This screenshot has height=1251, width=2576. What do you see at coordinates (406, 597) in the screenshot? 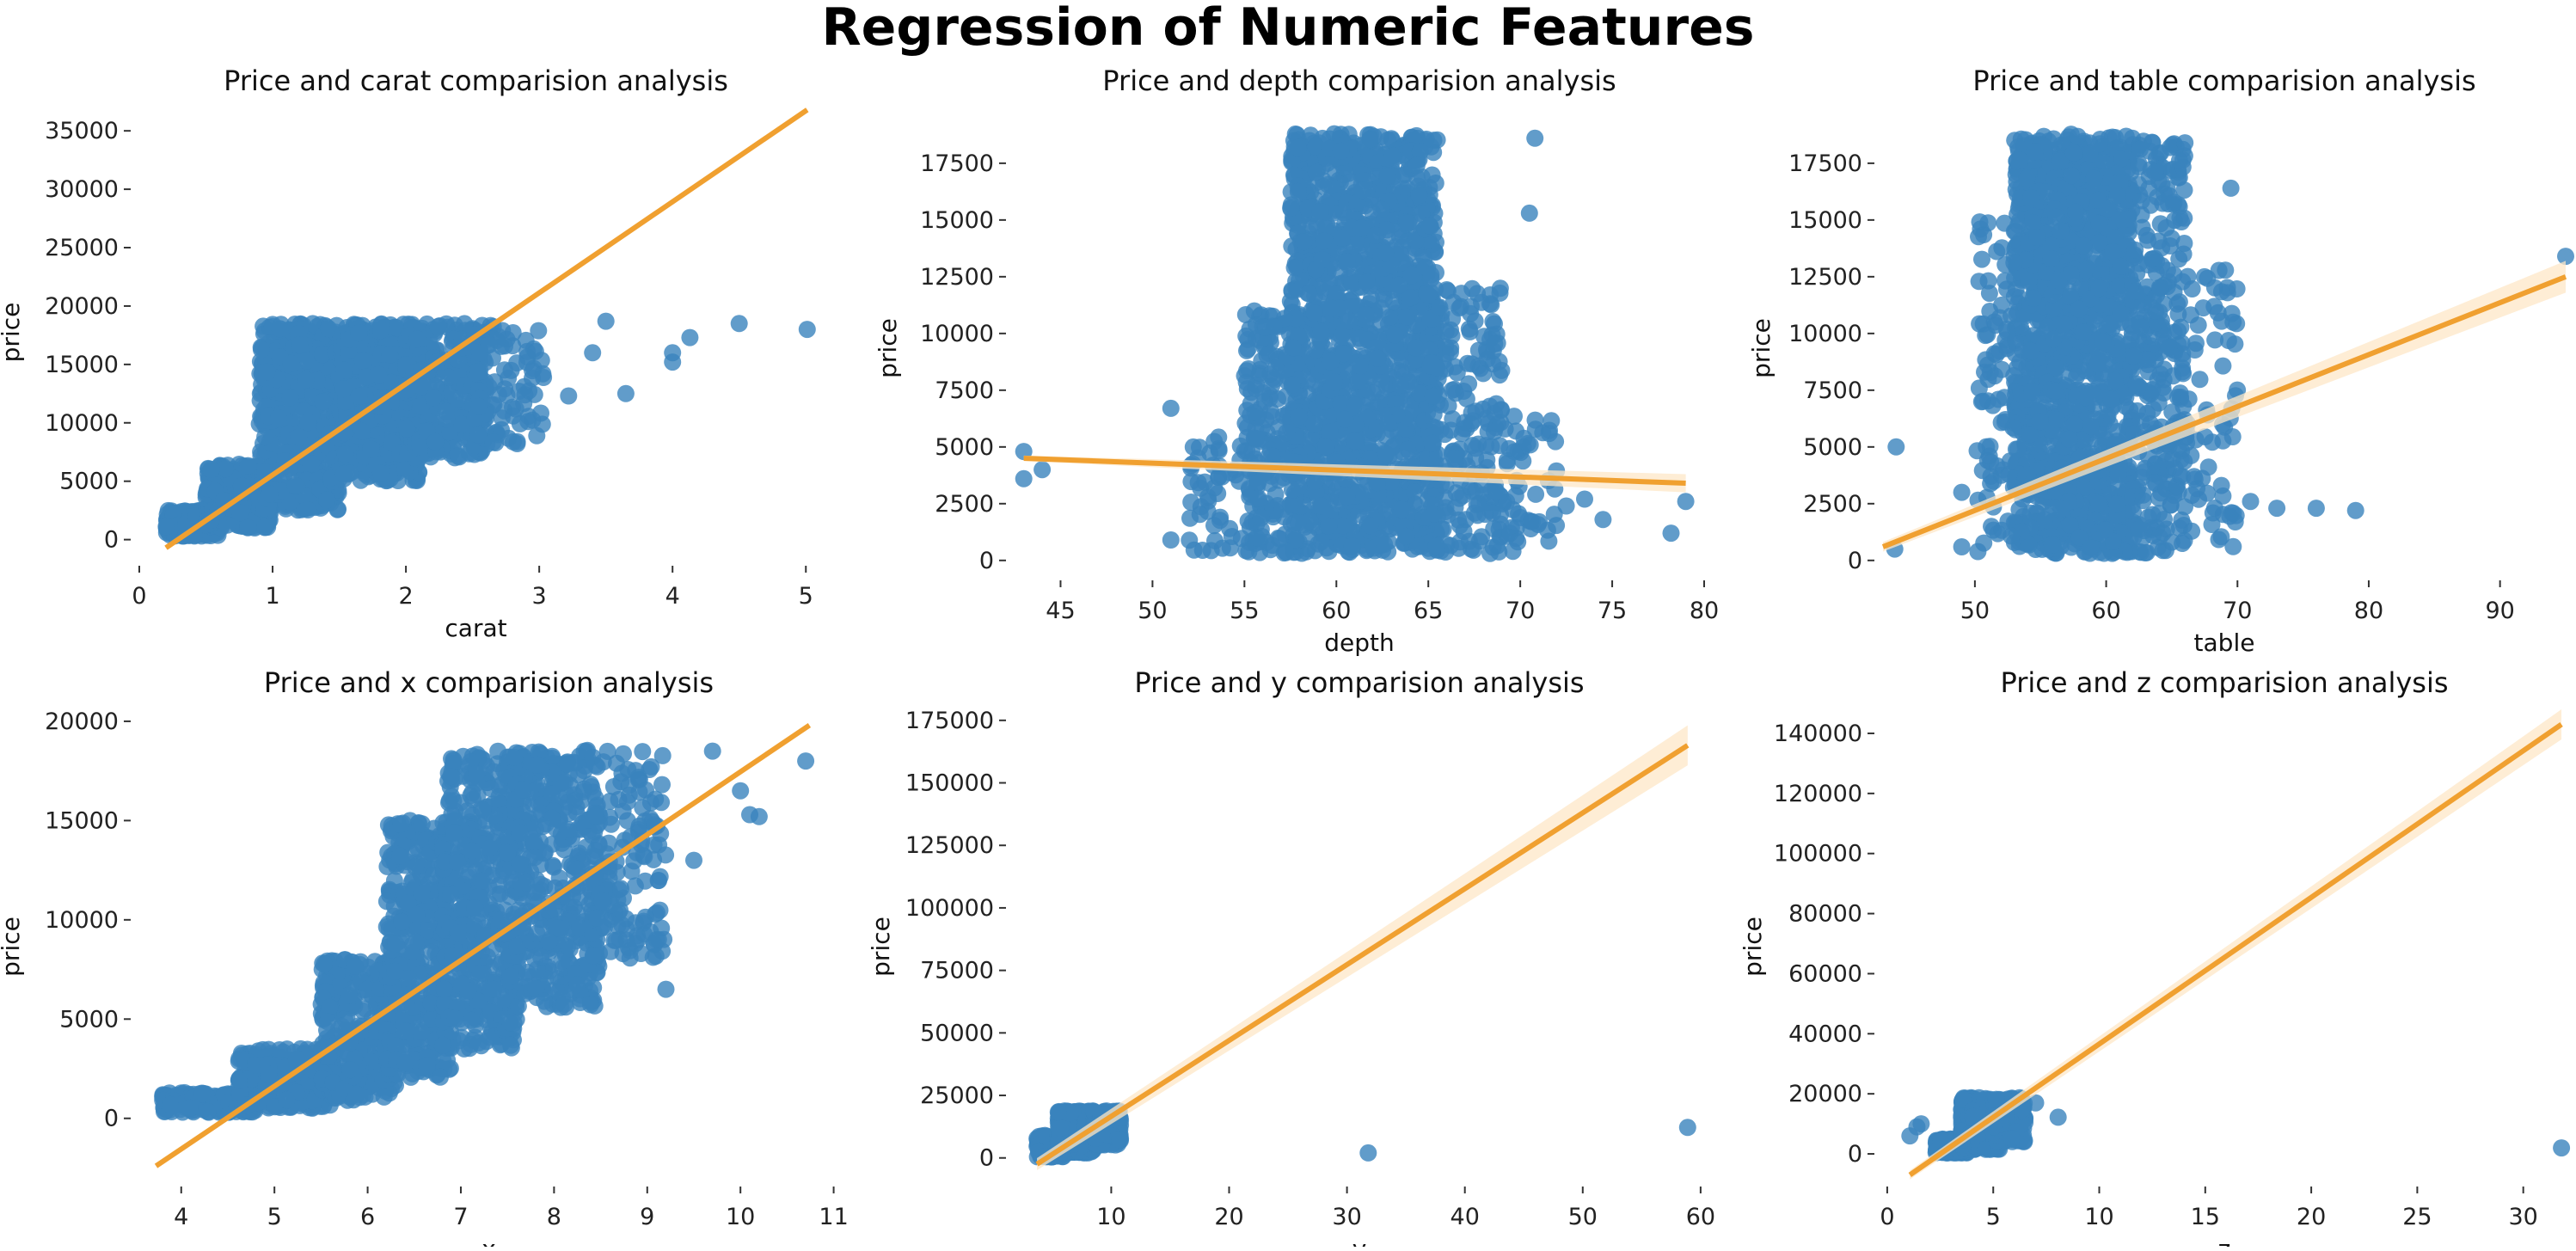
I see `x-tick-label: 2` at bounding box center [406, 597].